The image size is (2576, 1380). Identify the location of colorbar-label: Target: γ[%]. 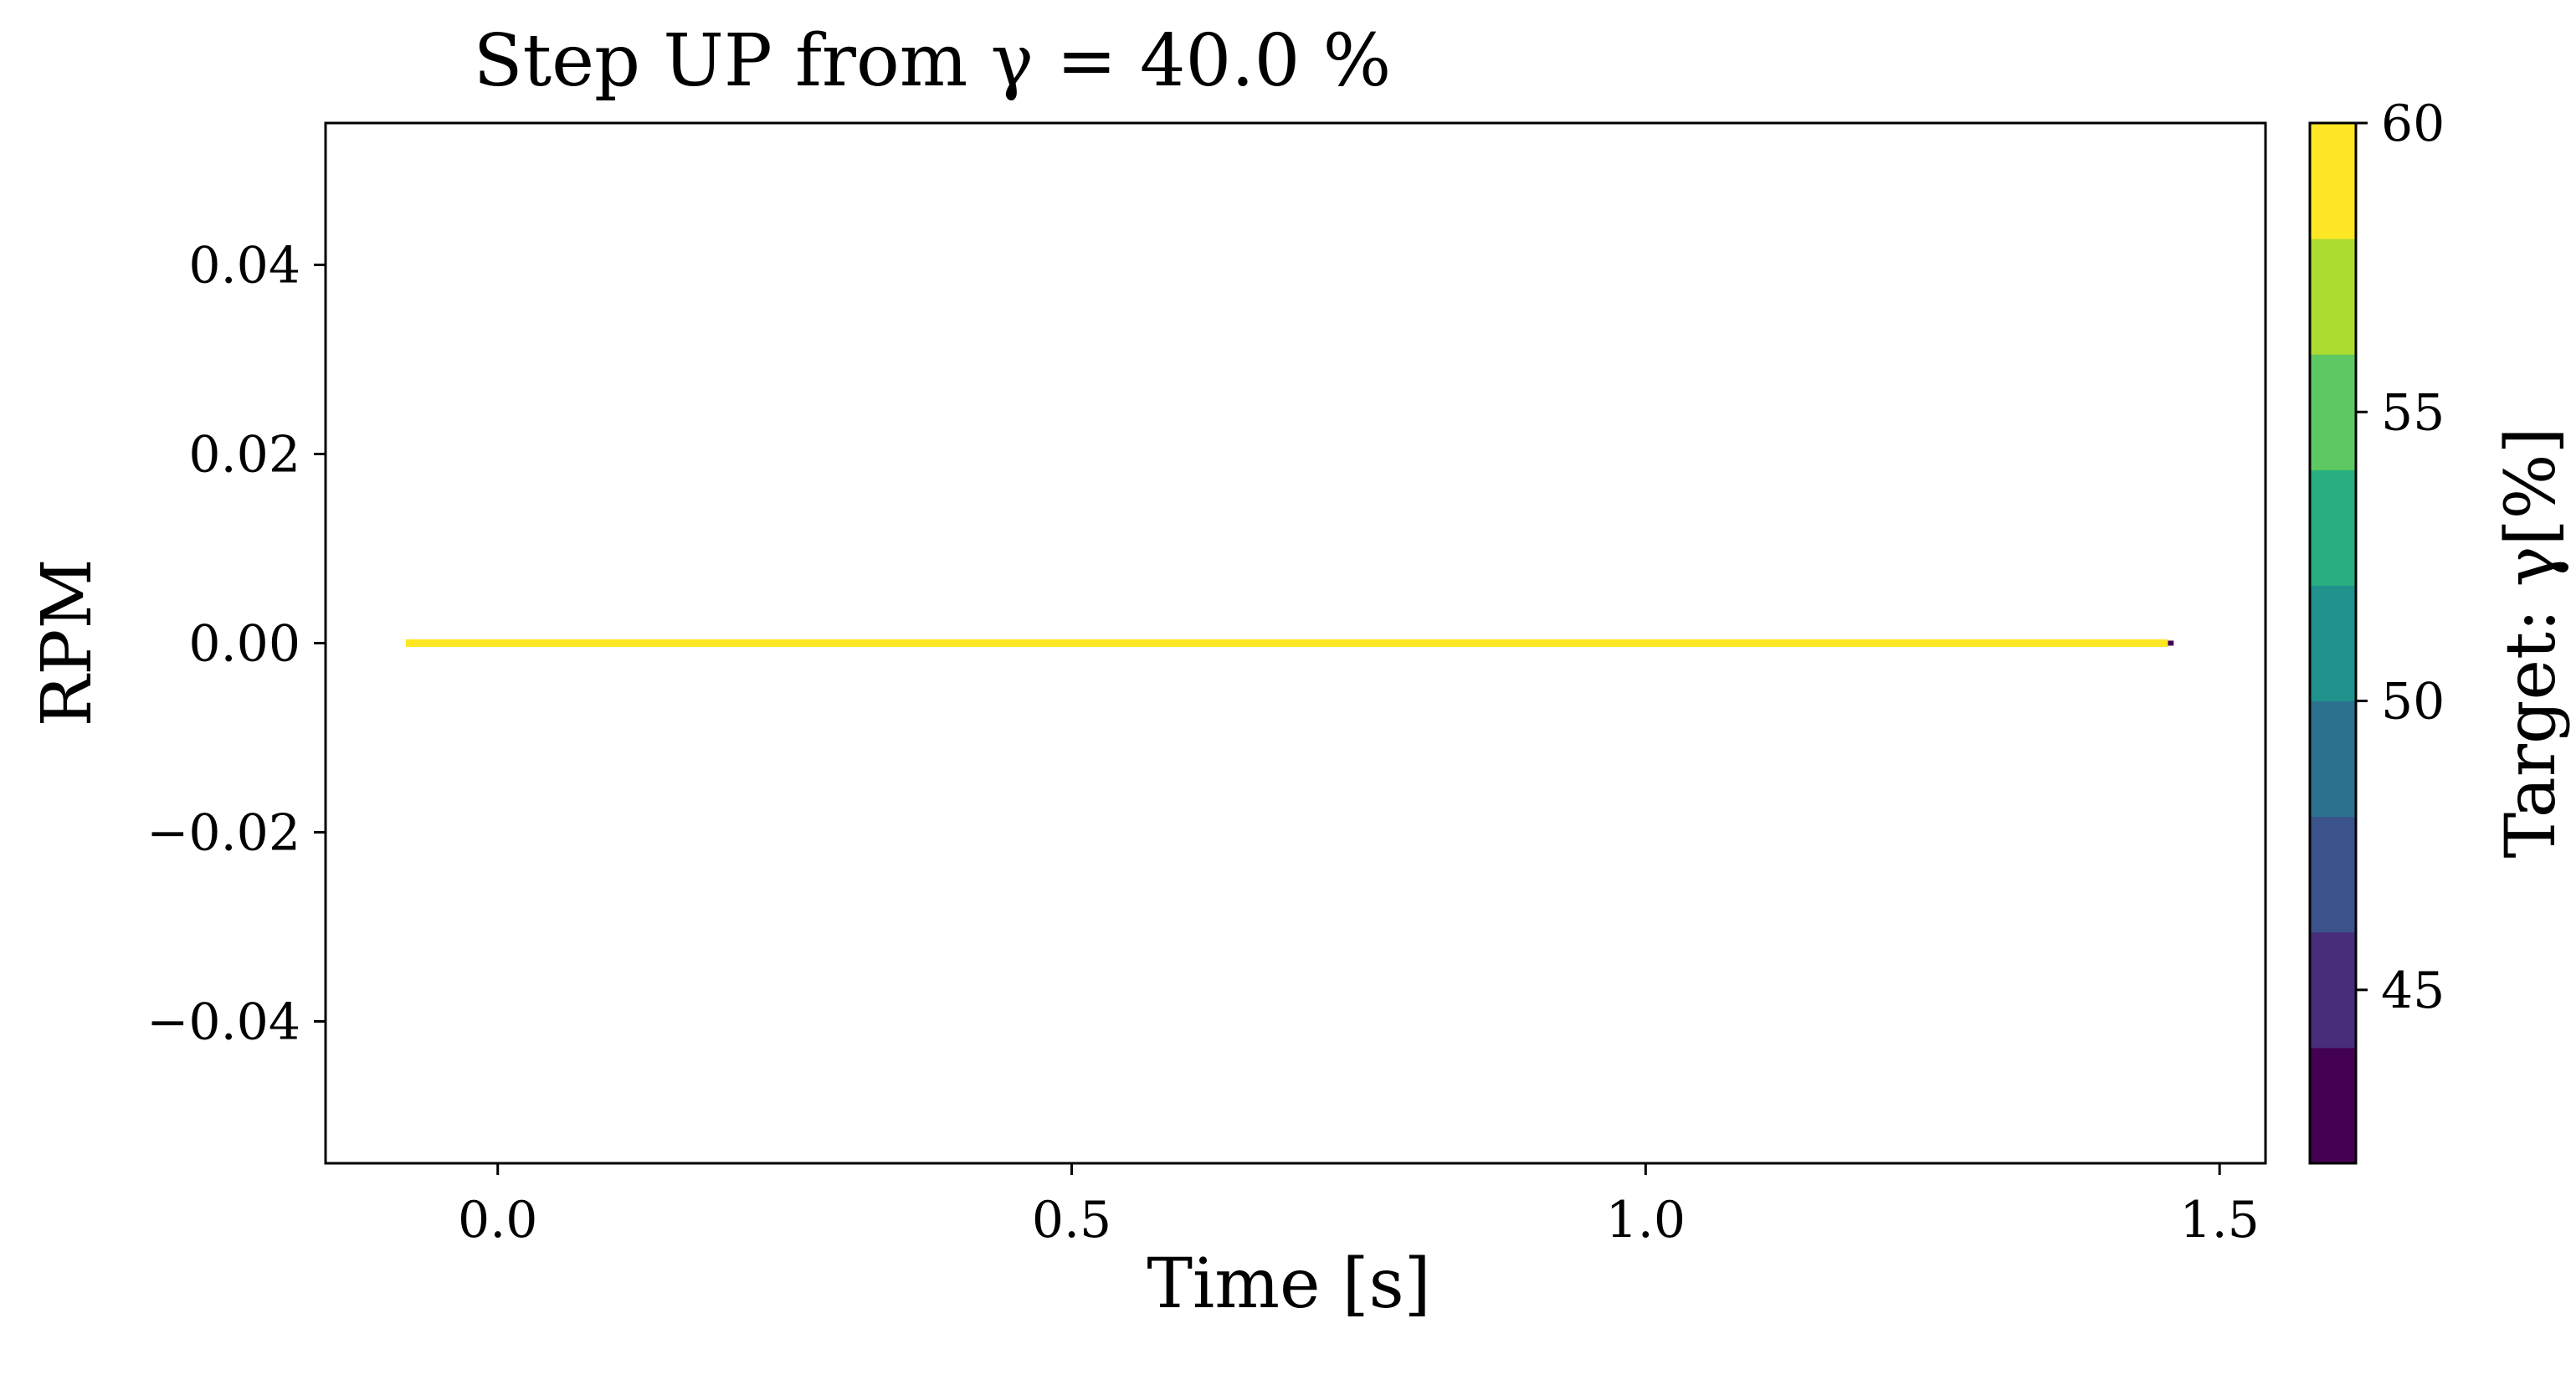
(2531, 644).